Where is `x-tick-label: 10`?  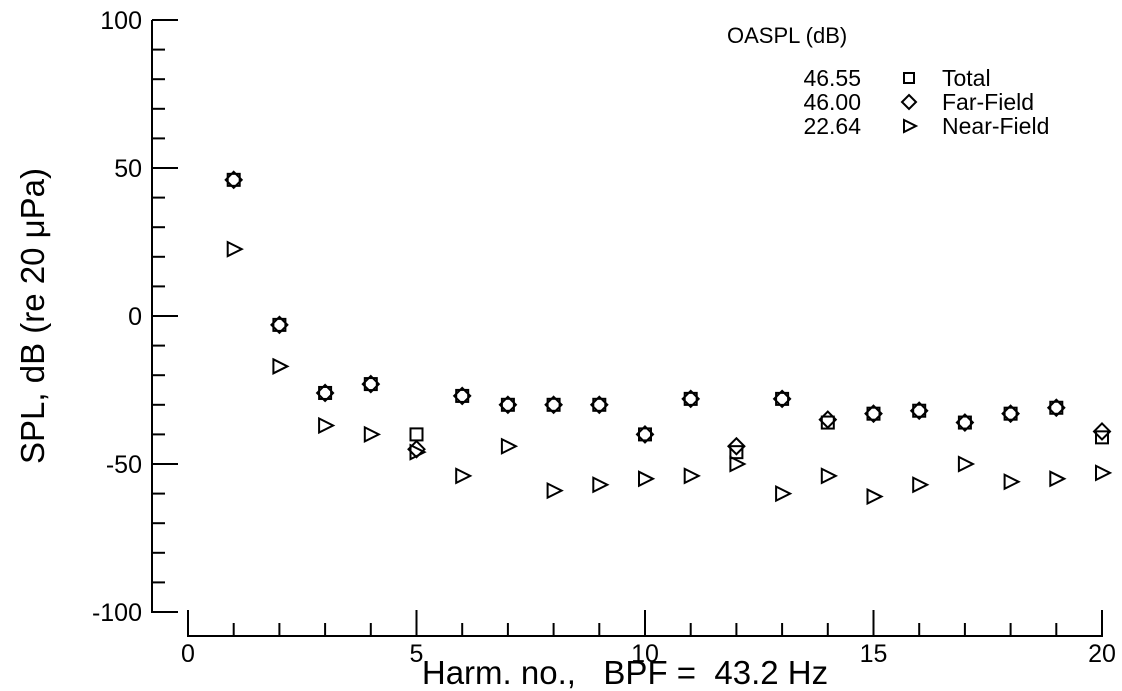 x-tick-label: 10 is located at coordinates (645, 654).